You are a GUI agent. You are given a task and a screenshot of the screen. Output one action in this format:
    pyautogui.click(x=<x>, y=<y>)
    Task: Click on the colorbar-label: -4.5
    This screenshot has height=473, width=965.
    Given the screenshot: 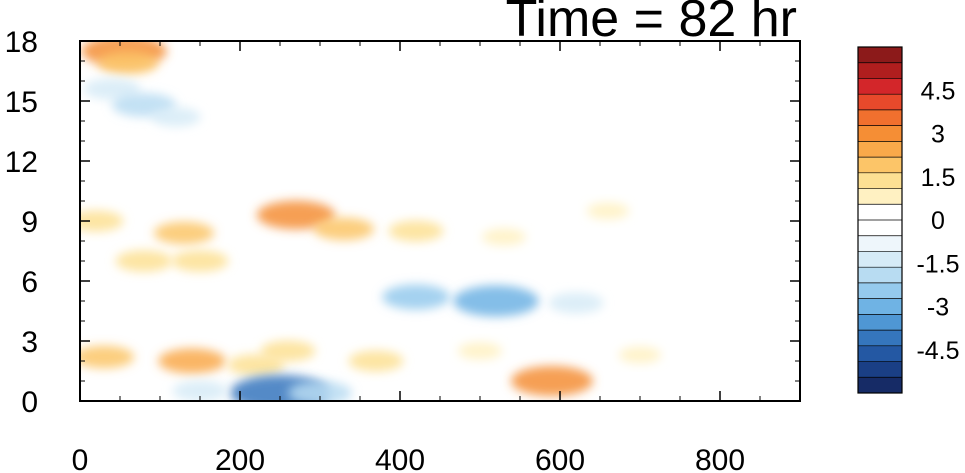 What is the action you would take?
    pyautogui.click(x=937, y=351)
    